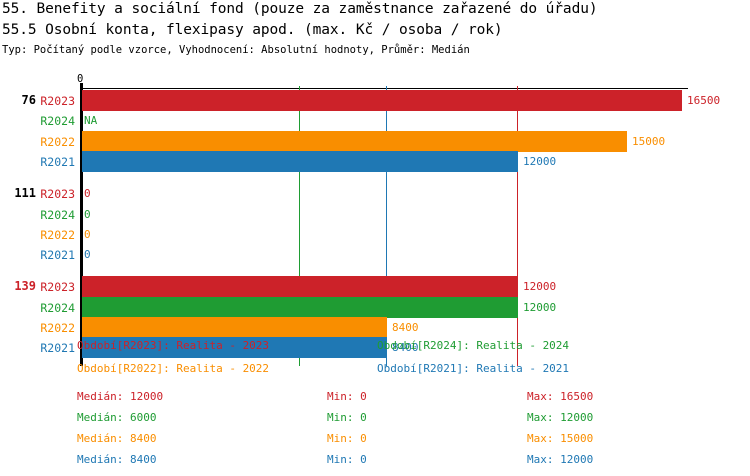 The height and width of the screenshot is (476, 750). I want to click on stat-max-0: Max: 16500, so click(560, 396).